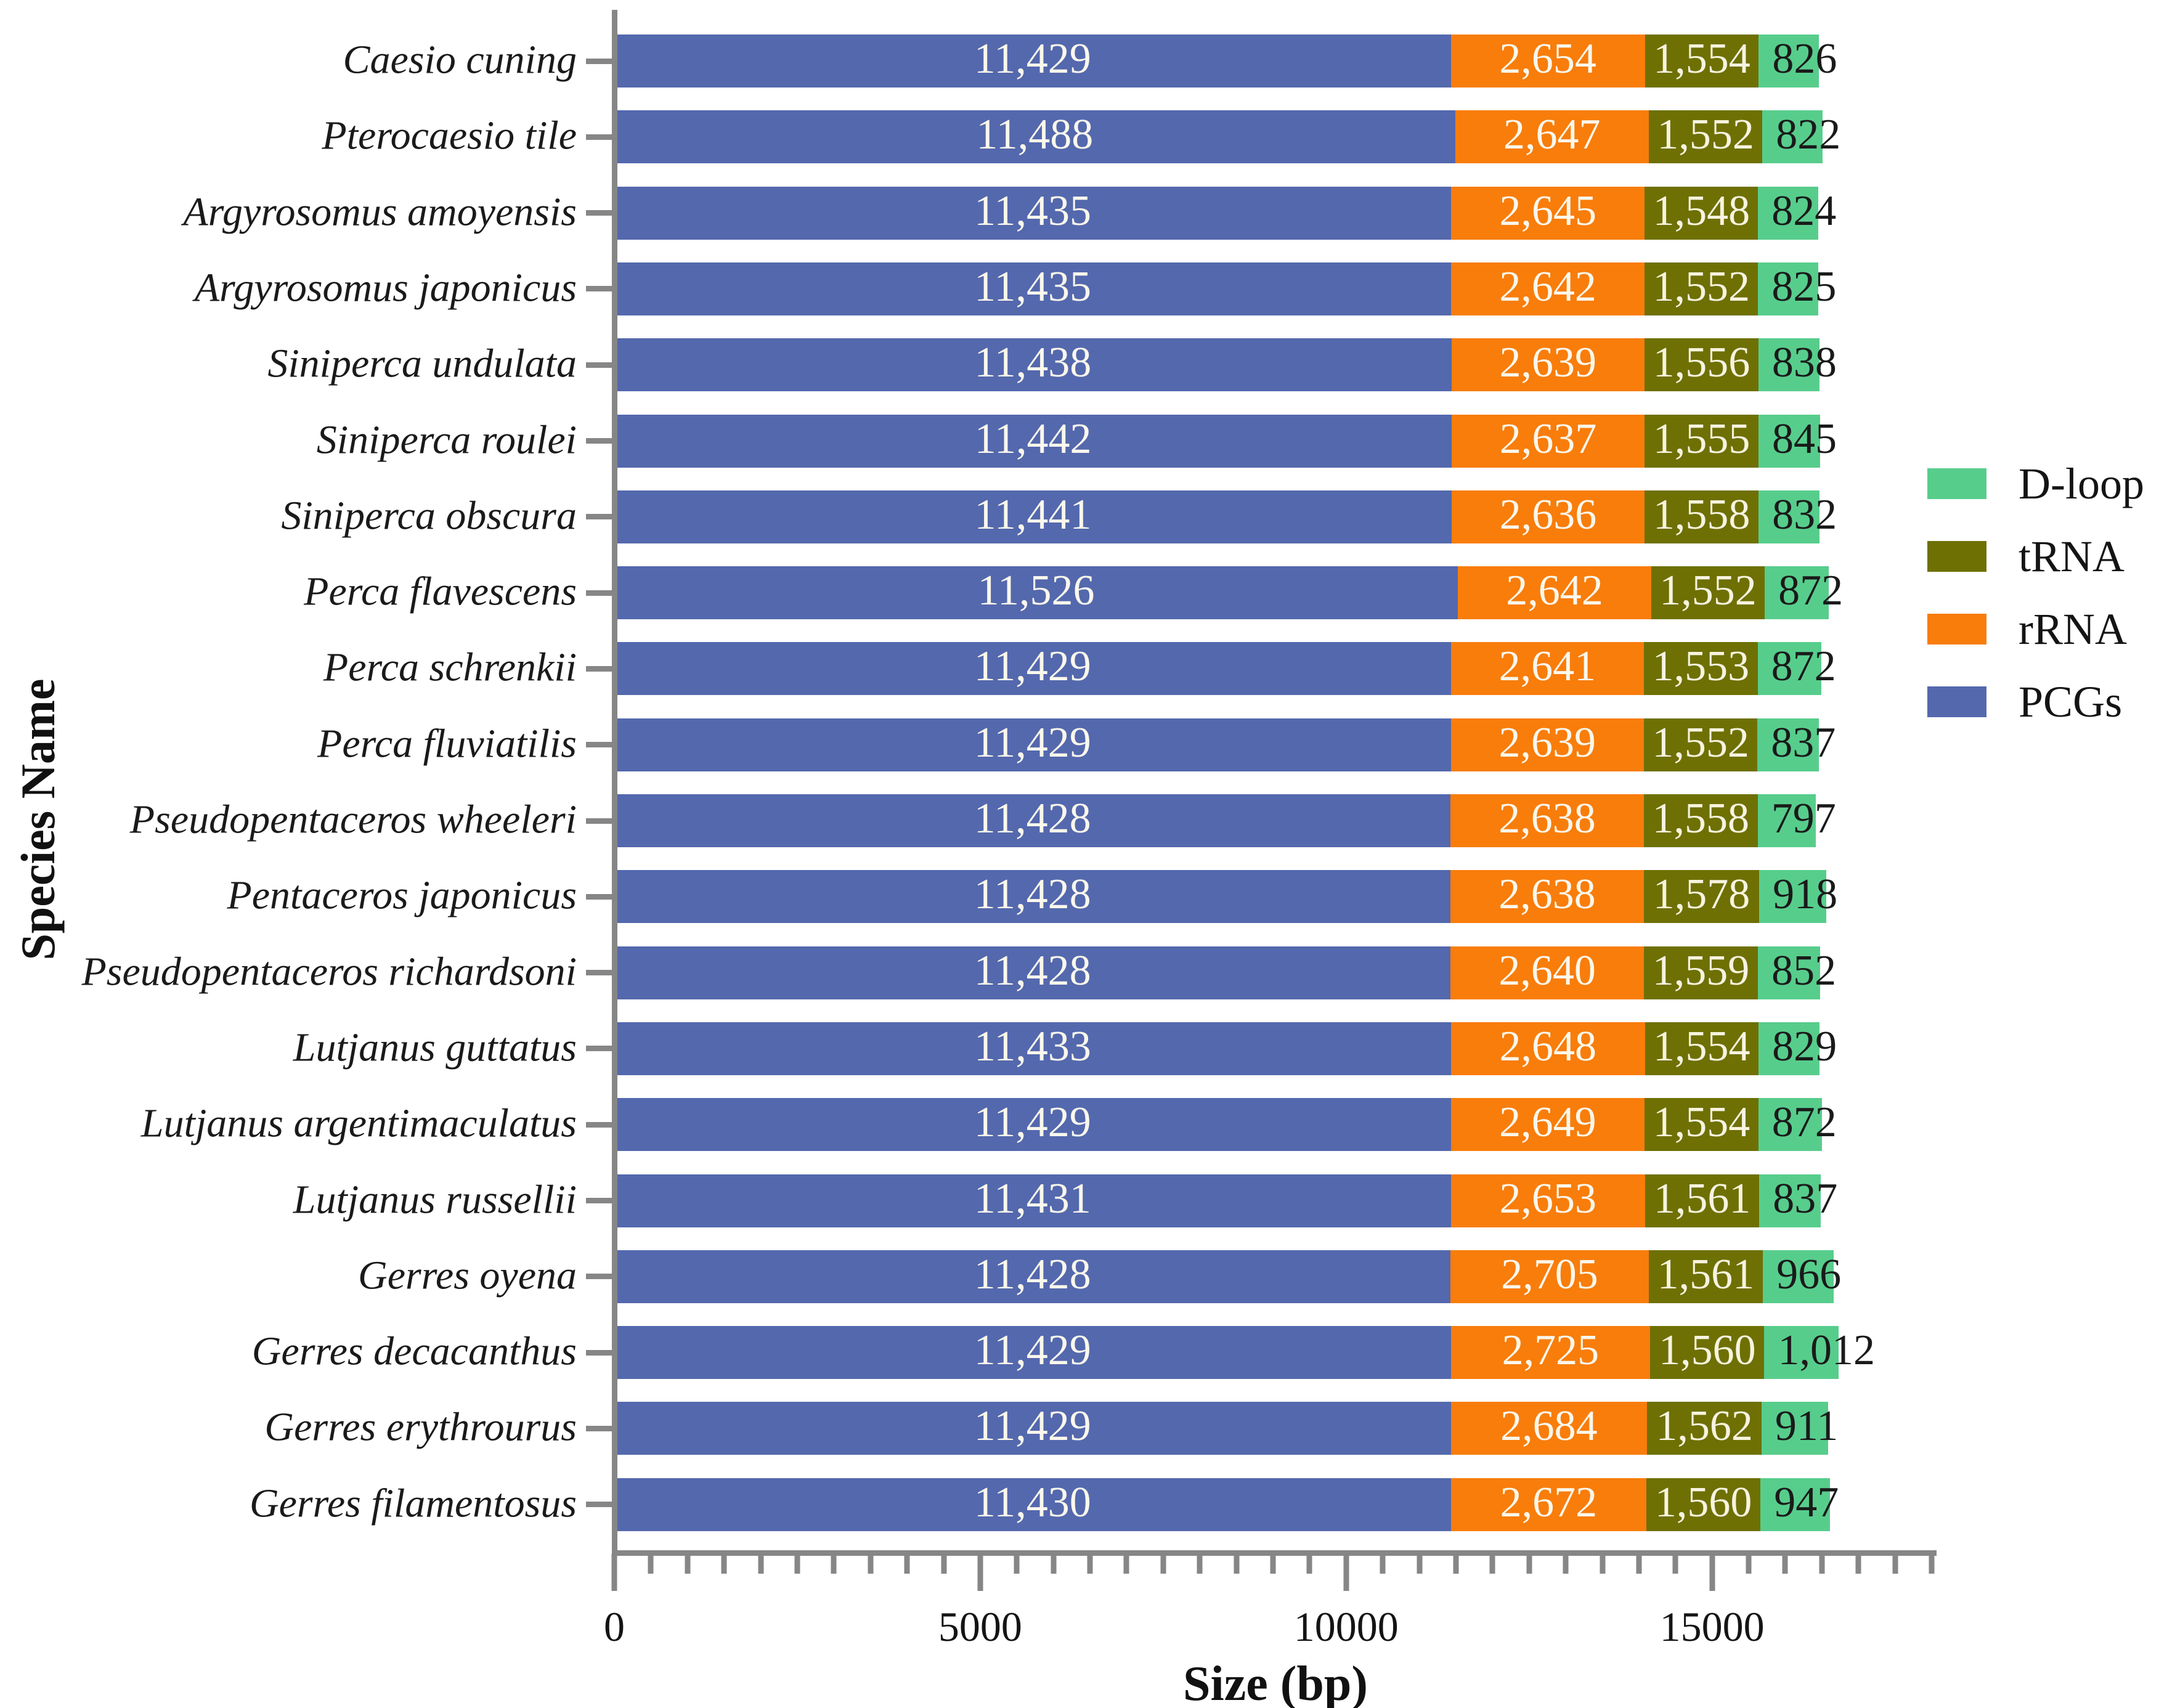  Describe the element at coordinates (1032, 1502) in the screenshot. I see `bar-value-label: 11,430` at that location.